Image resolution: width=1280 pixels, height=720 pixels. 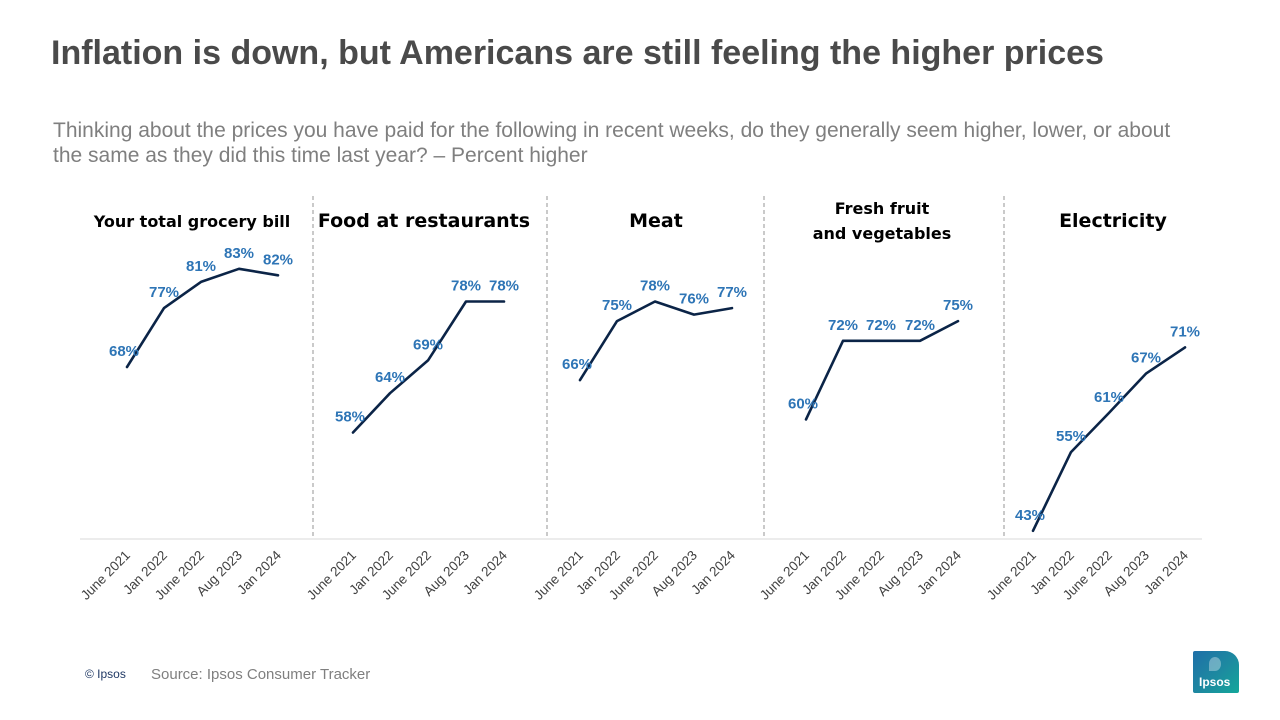 I want to click on data-label: 64%, so click(x=390, y=377).